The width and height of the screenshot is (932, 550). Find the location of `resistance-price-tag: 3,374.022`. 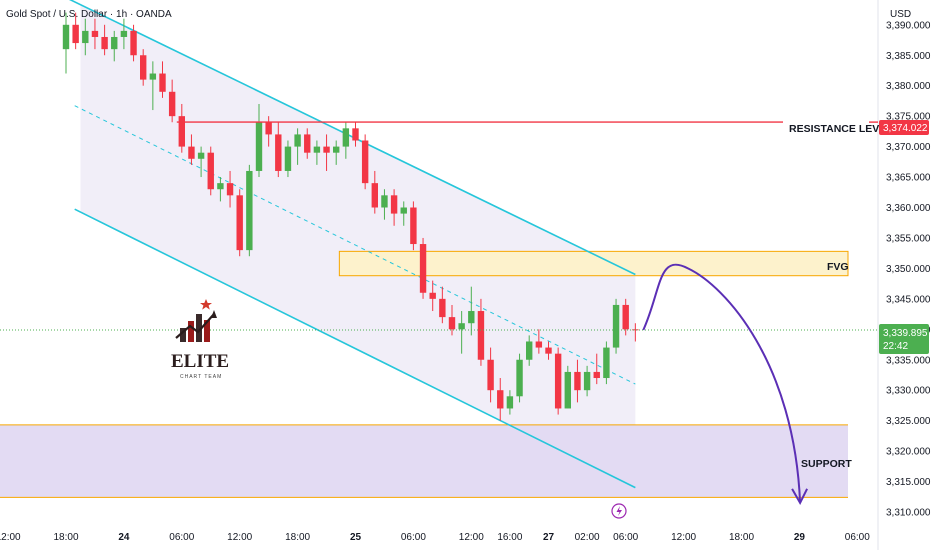

resistance-price-tag: 3,374.022 is located at coordinates (904, 127).